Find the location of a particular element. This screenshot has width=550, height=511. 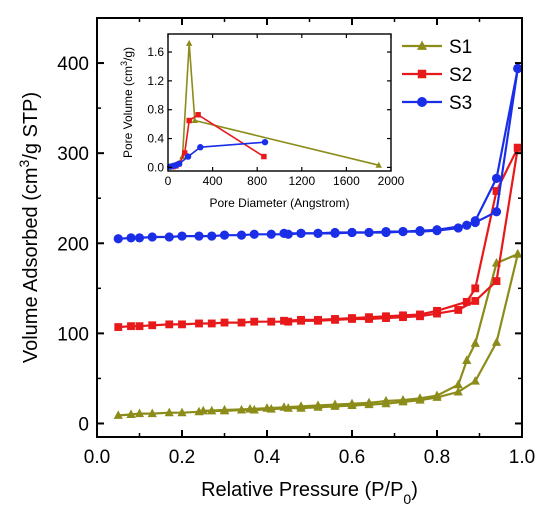

inset-x-tick-label: 1600 is located at coordinates (346, 181).